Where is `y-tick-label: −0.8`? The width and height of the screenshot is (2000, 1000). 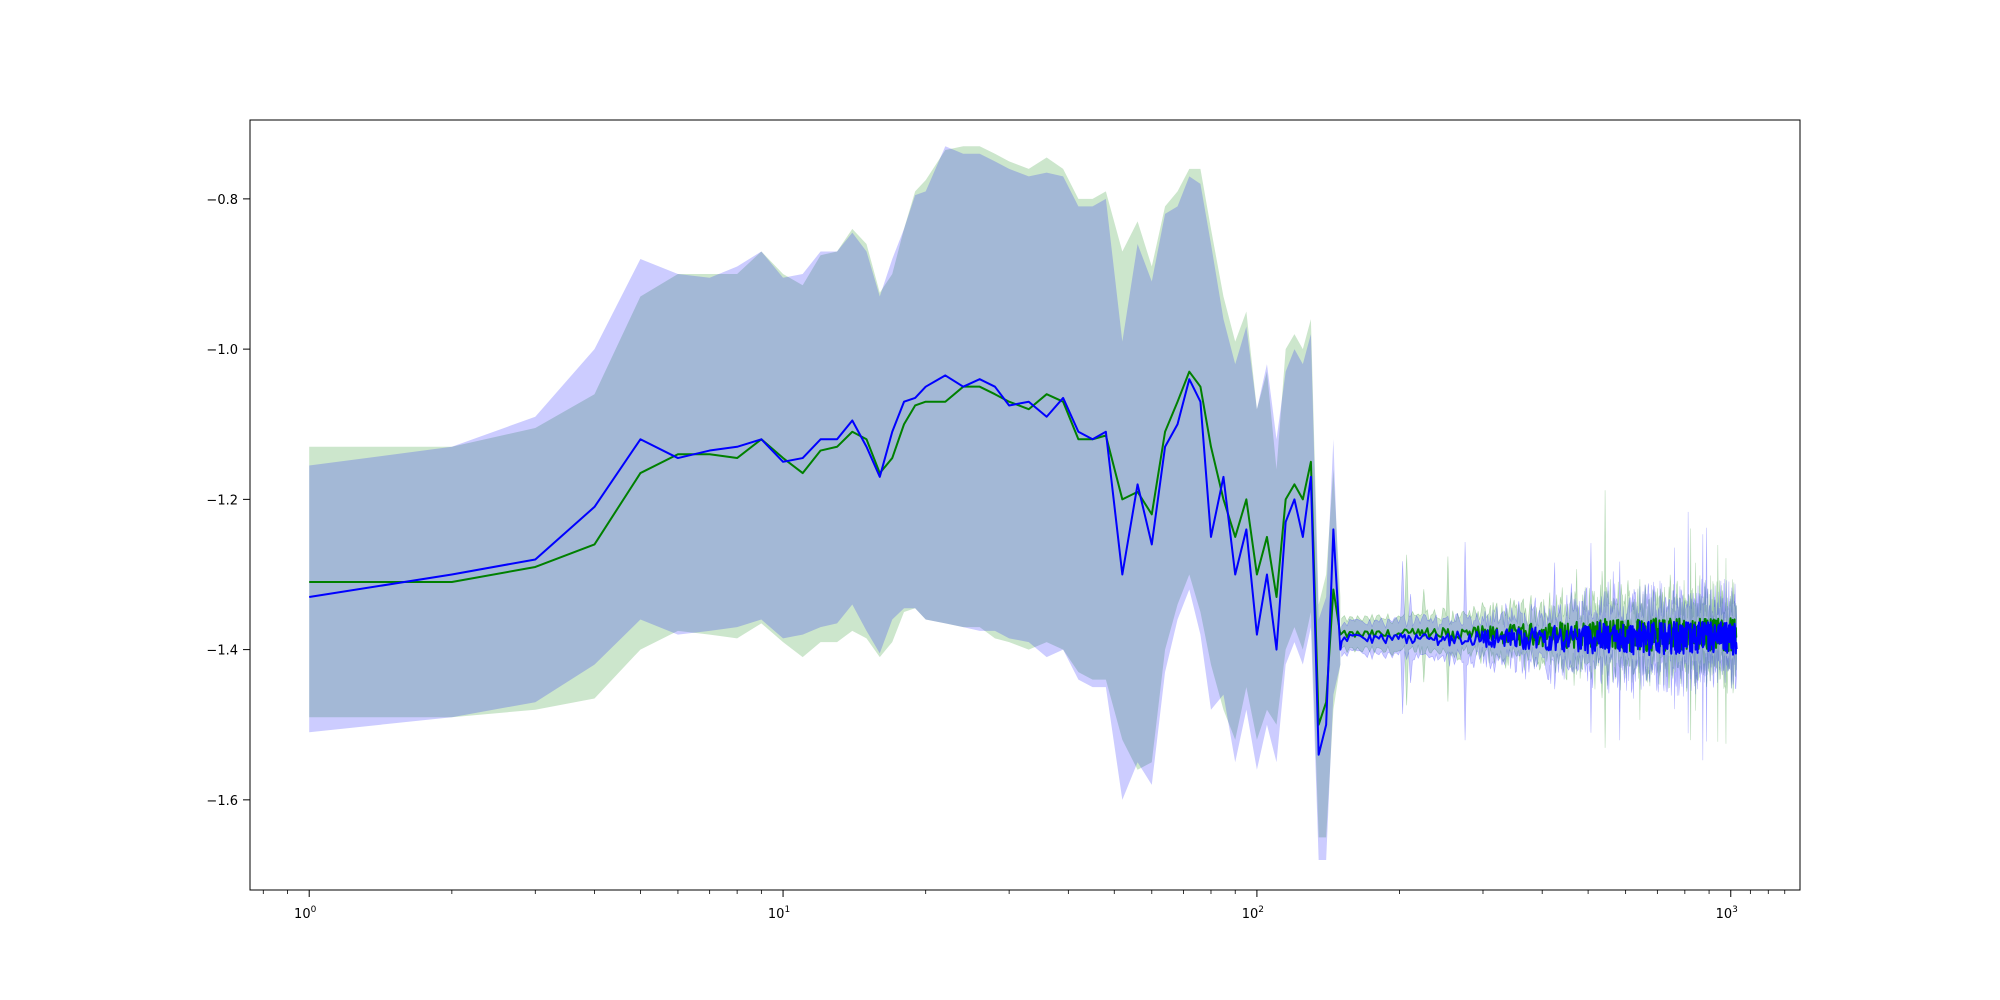 y-tick-label: −0.8 is located at coordinates (222, 200).